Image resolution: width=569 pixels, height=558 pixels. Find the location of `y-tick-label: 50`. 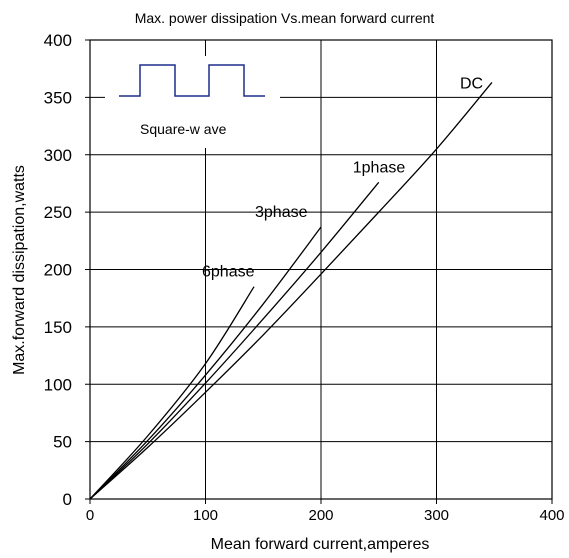

y-tick-label: 50 is located at coordinates (62, 442).